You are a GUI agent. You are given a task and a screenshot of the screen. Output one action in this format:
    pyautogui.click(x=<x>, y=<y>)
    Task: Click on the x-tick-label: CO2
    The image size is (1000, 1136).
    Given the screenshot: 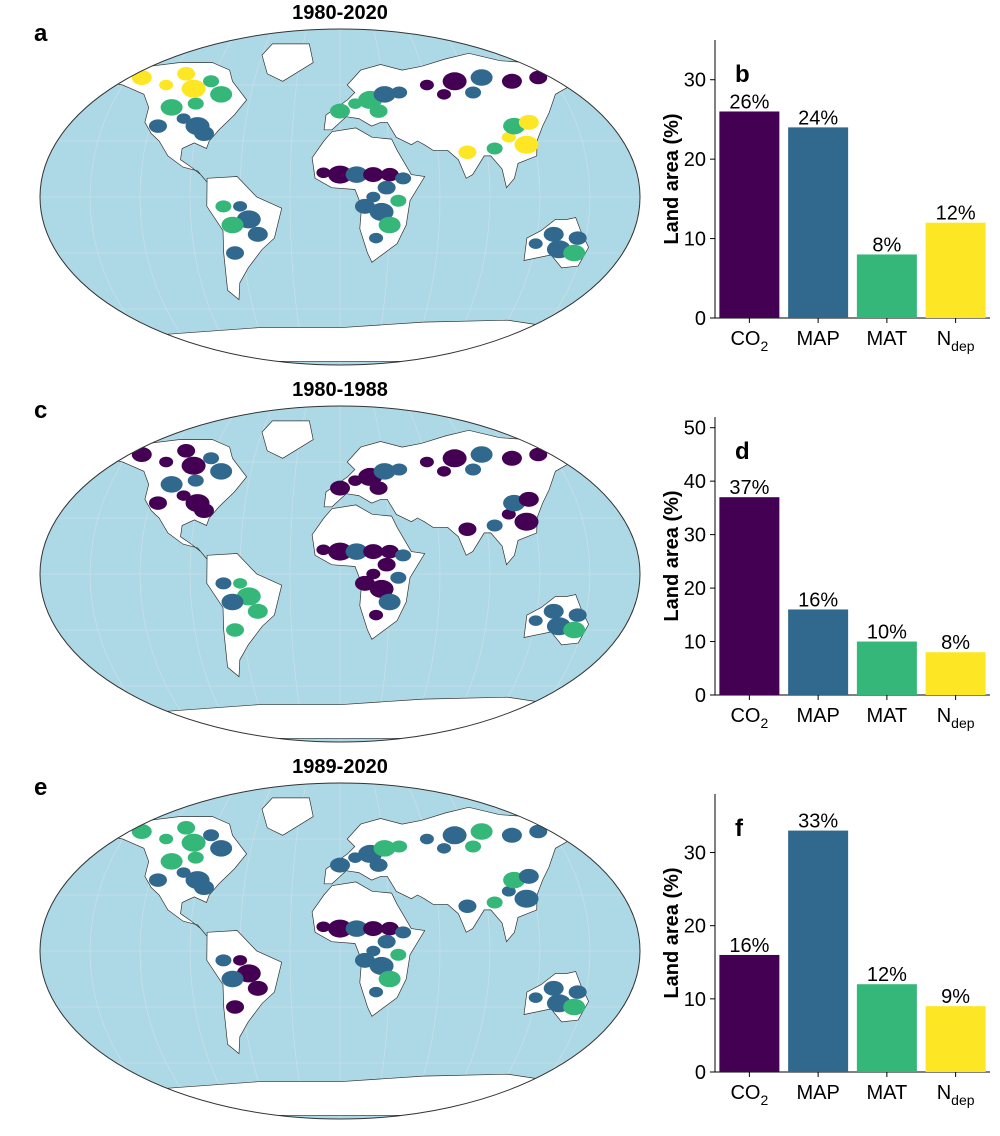 What is the action you would take?
    pyautogui.click(x=749, y=1095)
    